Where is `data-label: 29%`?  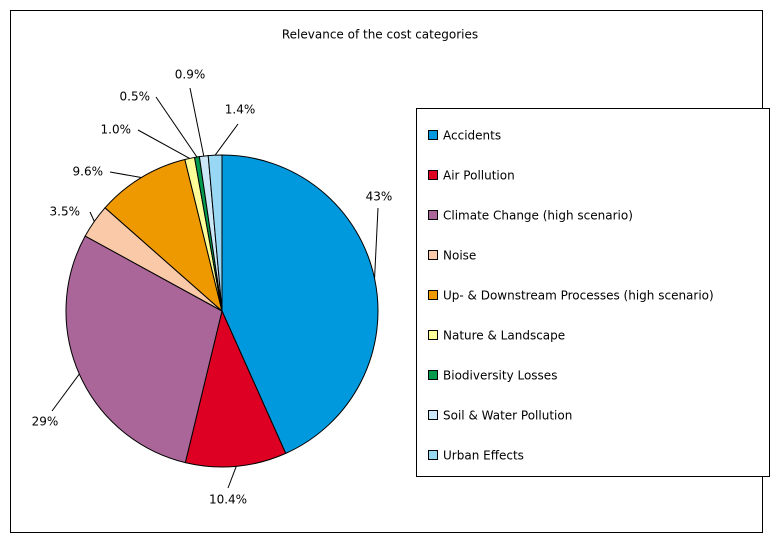 data-label: 29% is located at coordinates (45, 422).